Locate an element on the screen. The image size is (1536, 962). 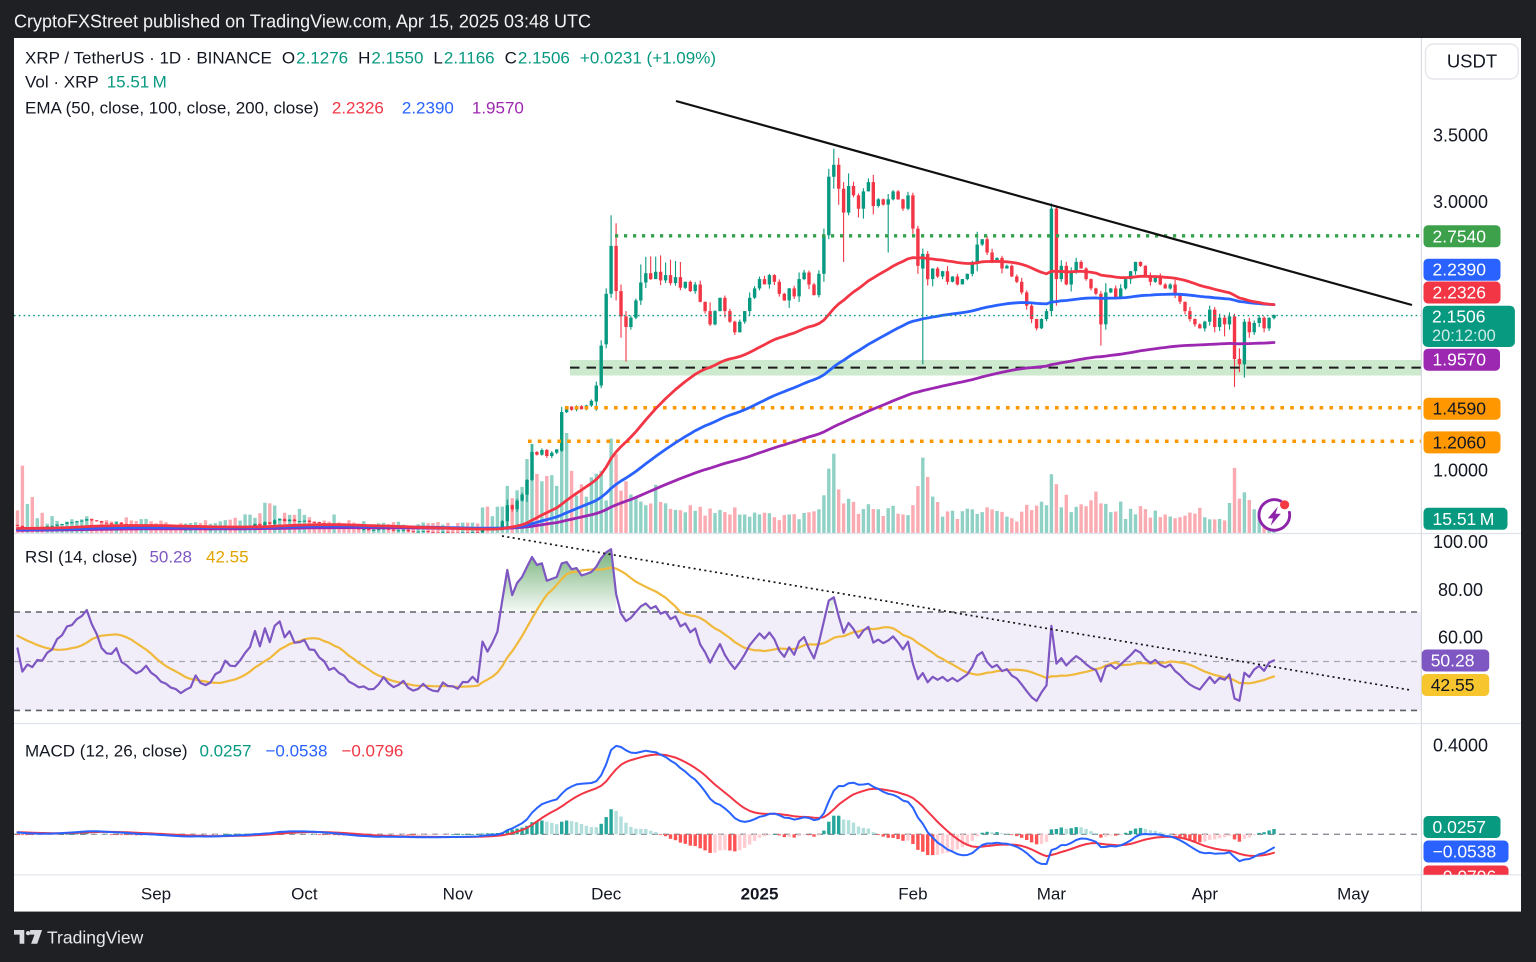
svg-text: 3.5000 is located at coordinates (1460, 136).